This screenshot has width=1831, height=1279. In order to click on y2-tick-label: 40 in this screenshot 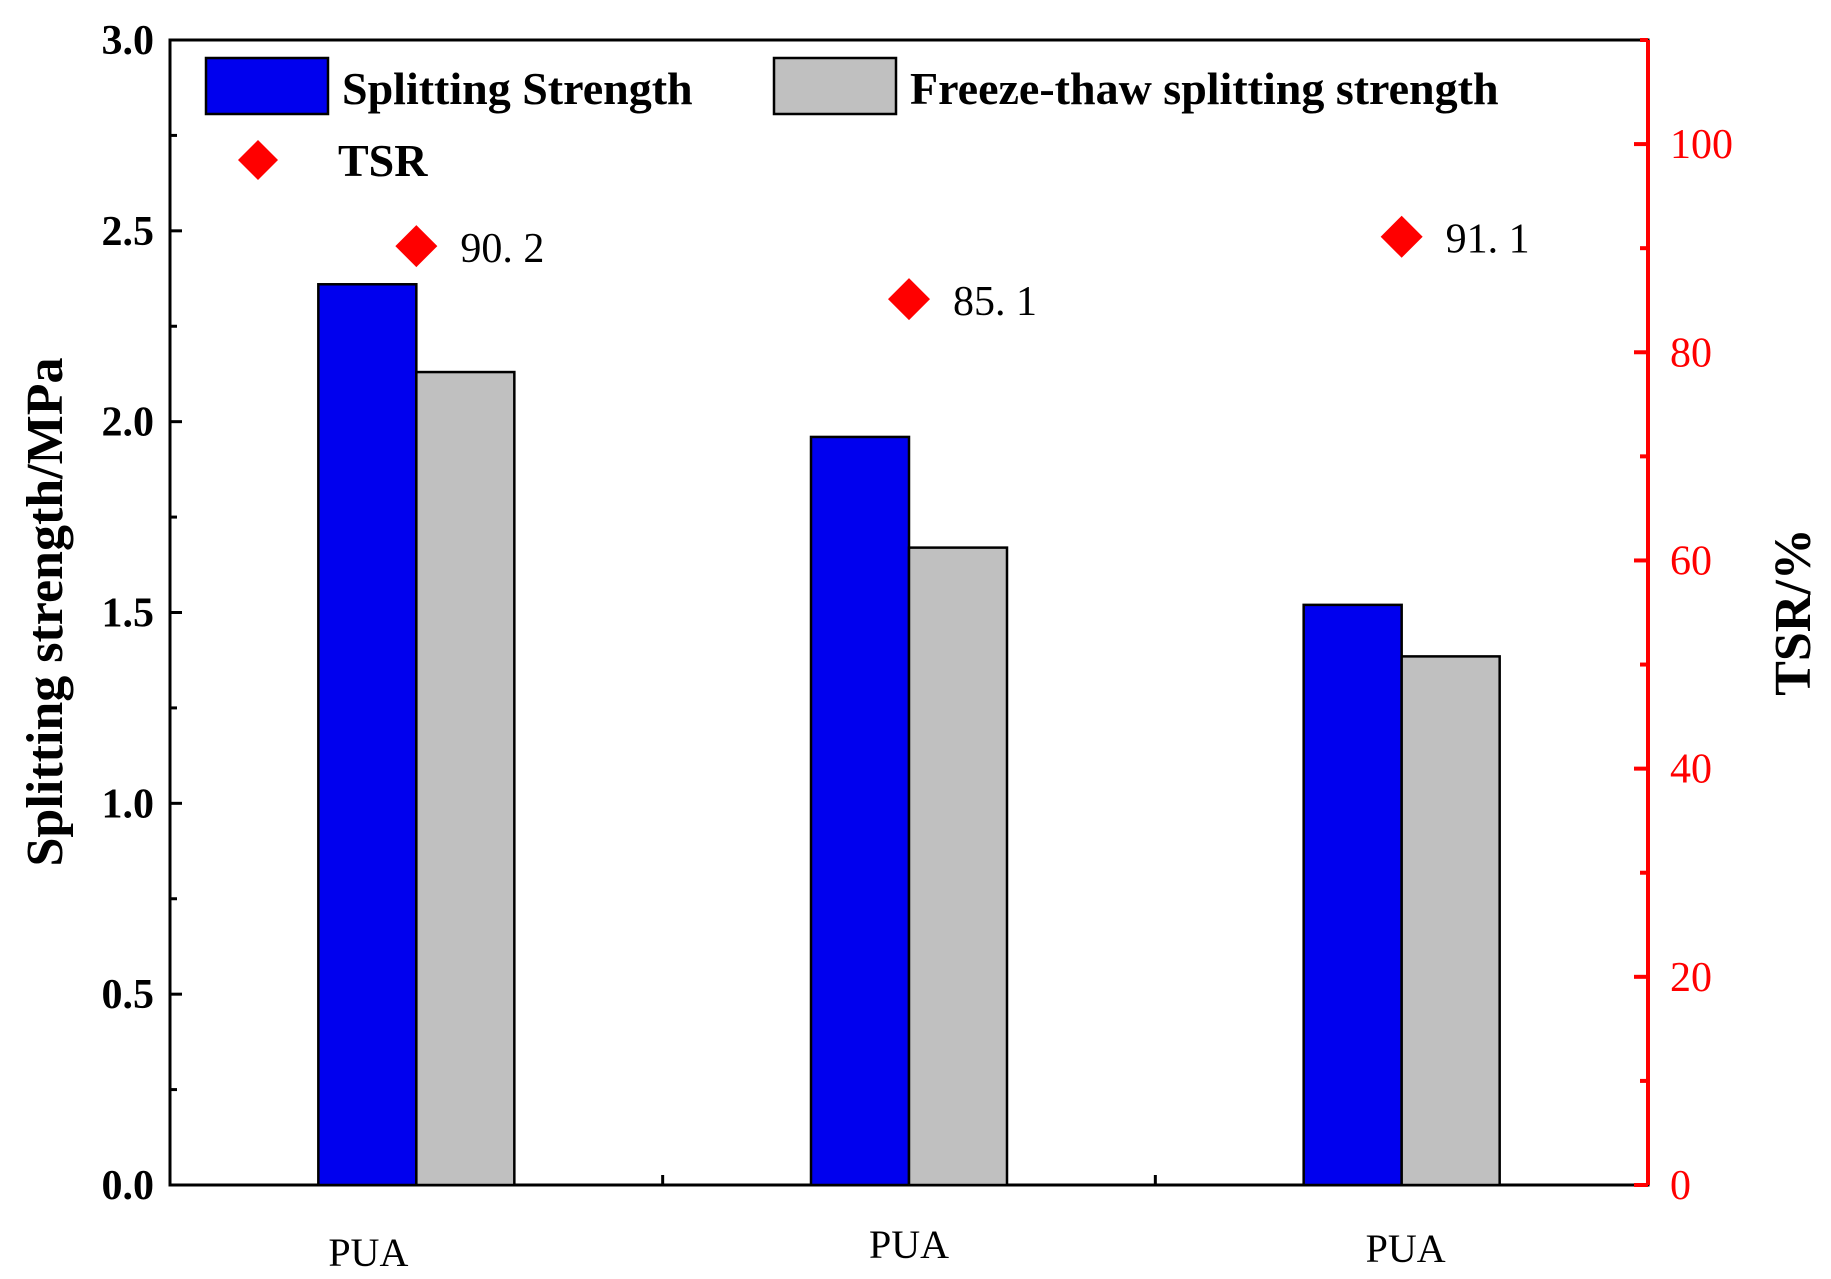, I will do `click(1691, 770)`.